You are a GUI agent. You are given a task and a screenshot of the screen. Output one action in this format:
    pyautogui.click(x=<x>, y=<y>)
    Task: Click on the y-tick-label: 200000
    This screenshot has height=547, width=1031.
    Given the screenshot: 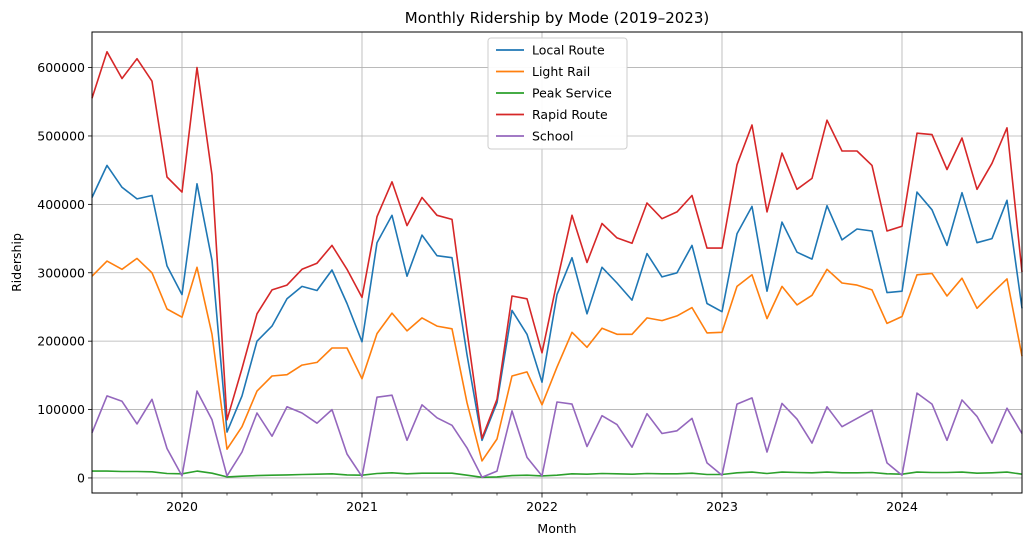 What is the action you would take?
    pyautogui.click(x=61, y=341)
    